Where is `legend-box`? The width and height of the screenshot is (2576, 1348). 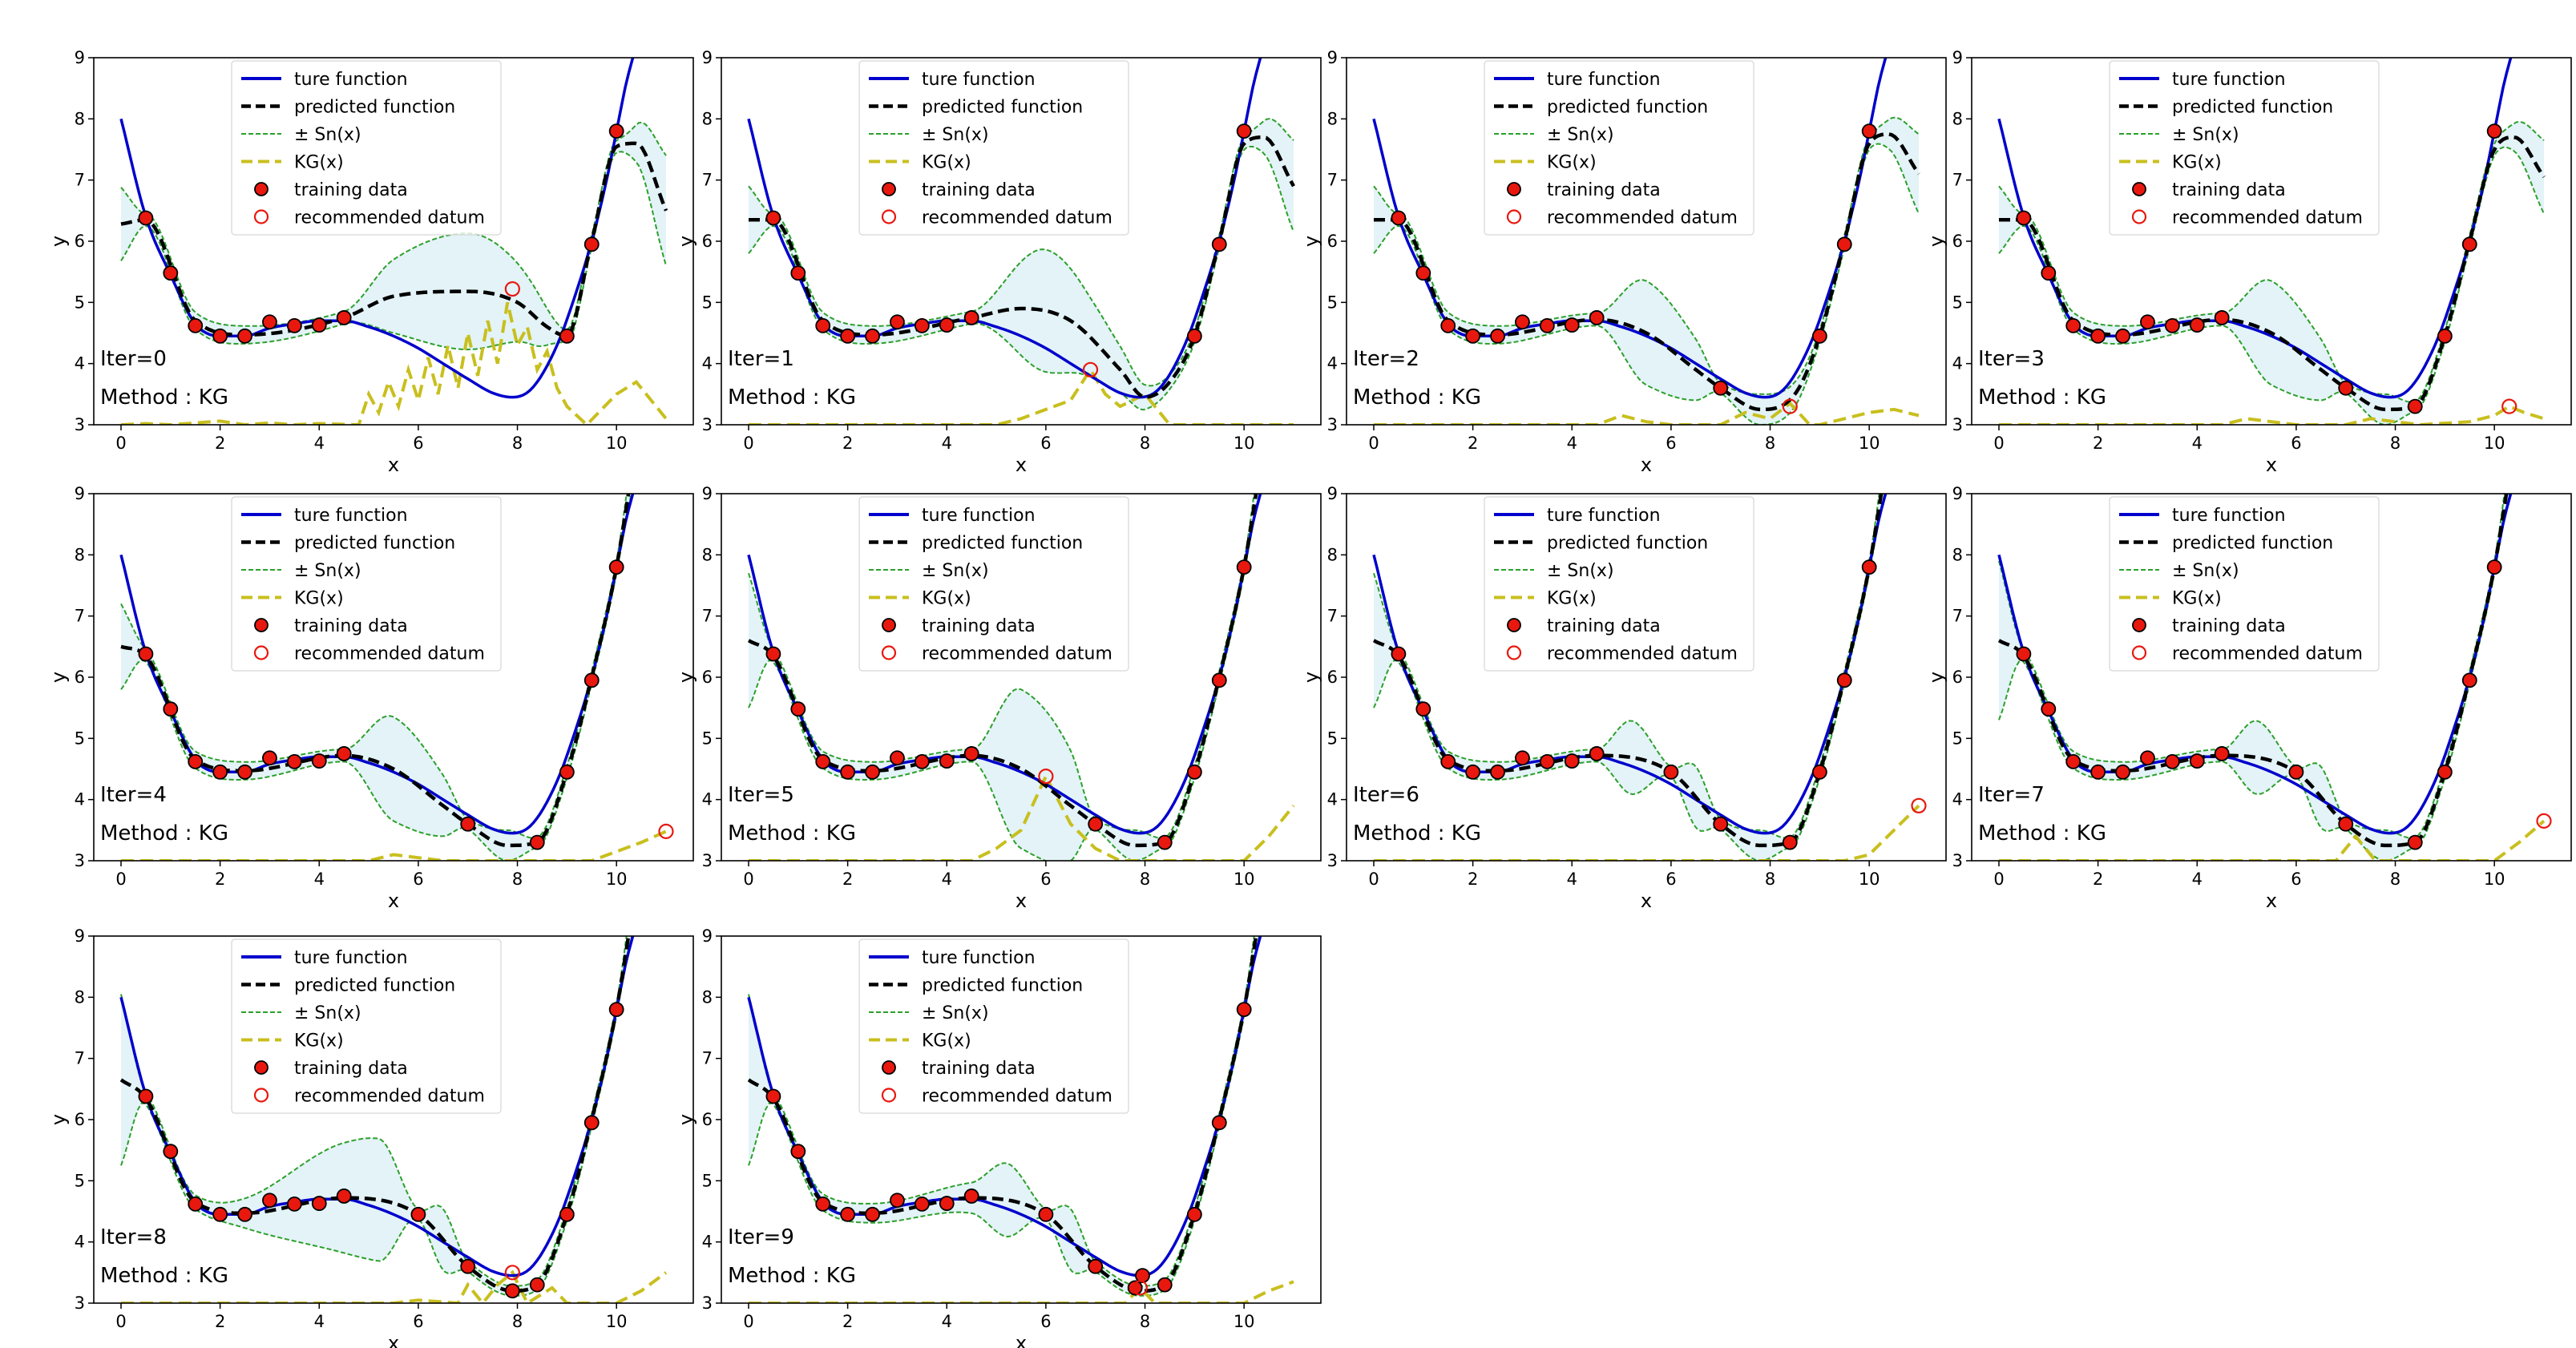 legend-box is located at coordinates (993, 1026).